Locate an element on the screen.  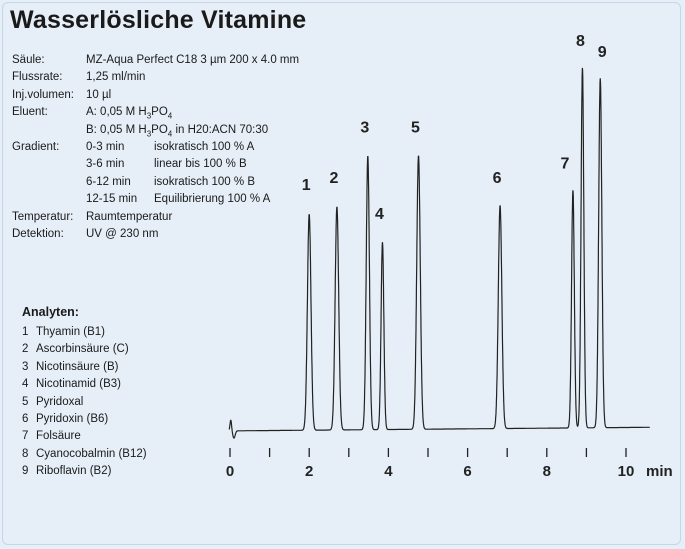
gradient-time: 6-12 min is located at coordinates (108, 181).